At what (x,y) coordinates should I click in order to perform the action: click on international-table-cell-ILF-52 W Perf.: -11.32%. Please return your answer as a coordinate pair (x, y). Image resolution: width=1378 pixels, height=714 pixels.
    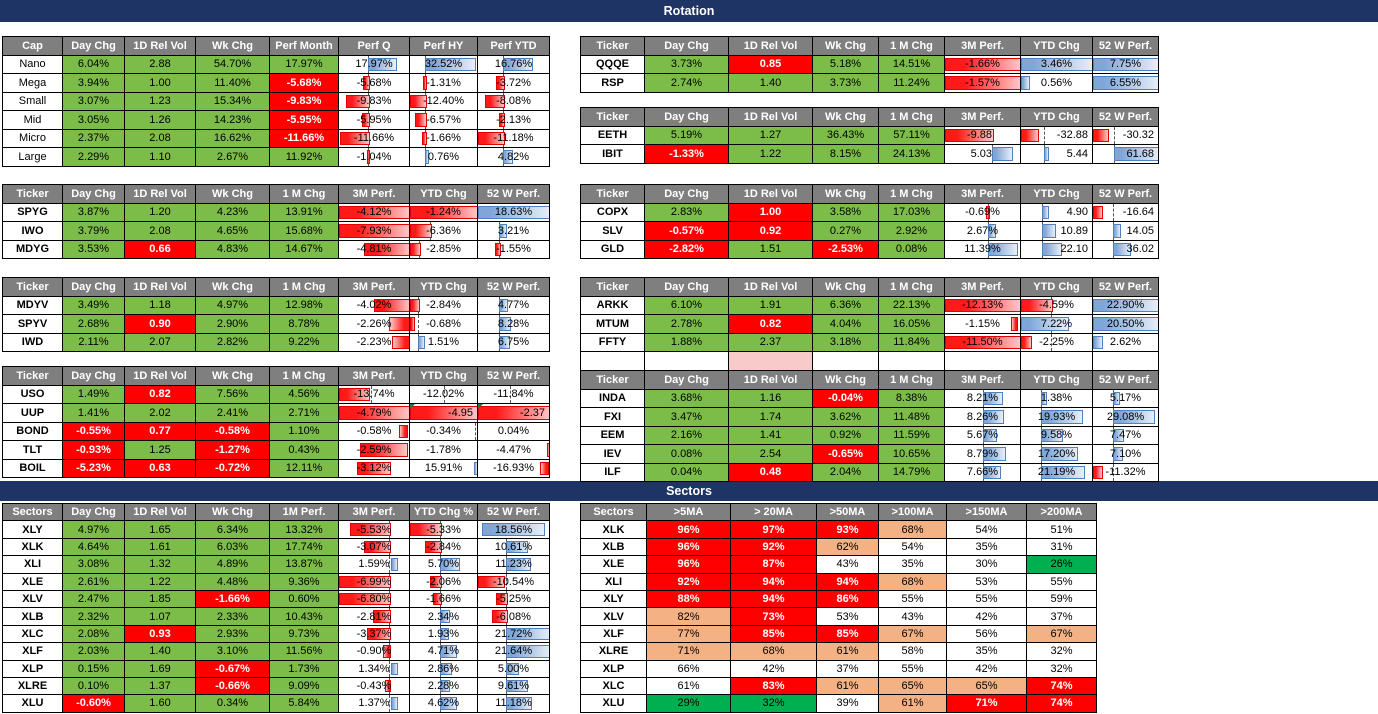
    Looking at the image, I should click on (1126, 472).